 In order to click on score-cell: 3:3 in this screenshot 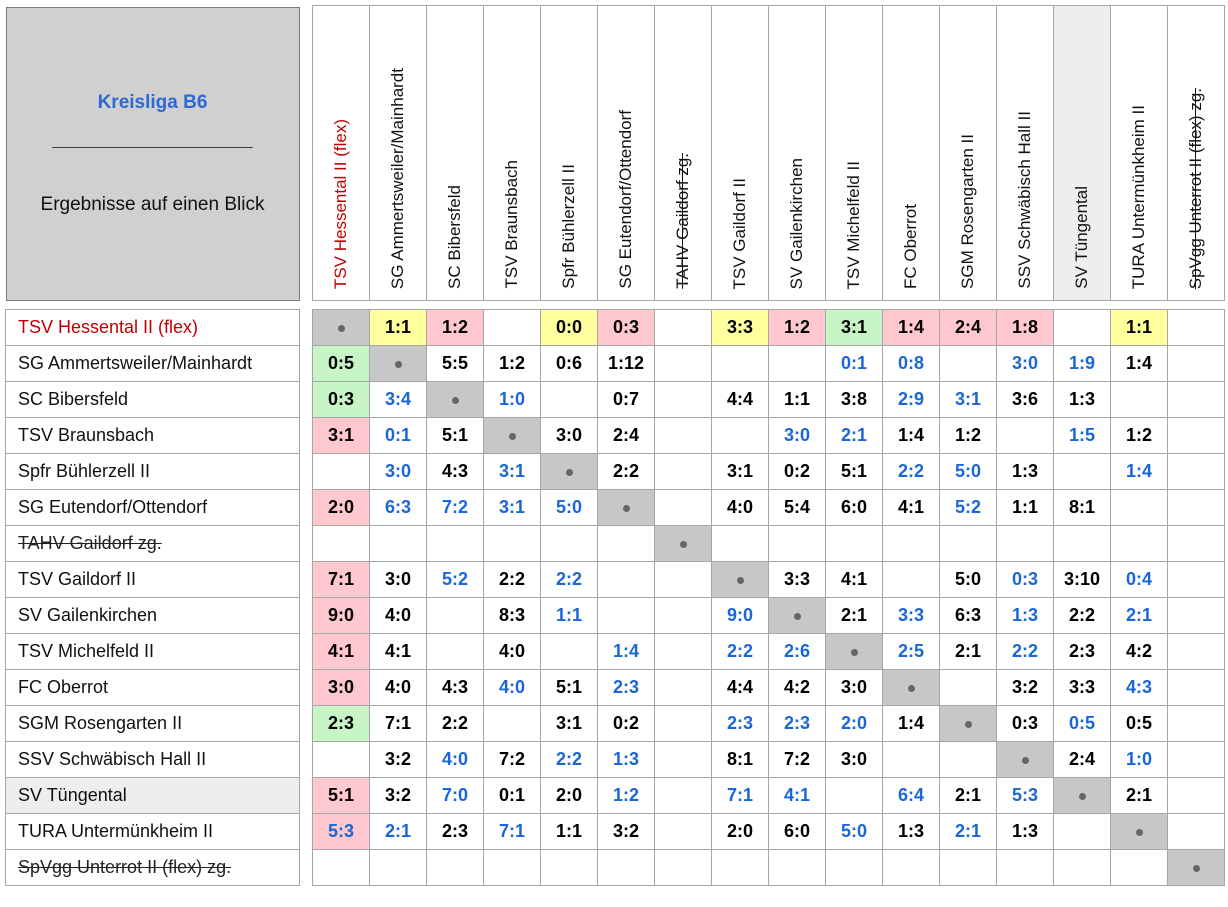, I will do `click(797, 579)`.